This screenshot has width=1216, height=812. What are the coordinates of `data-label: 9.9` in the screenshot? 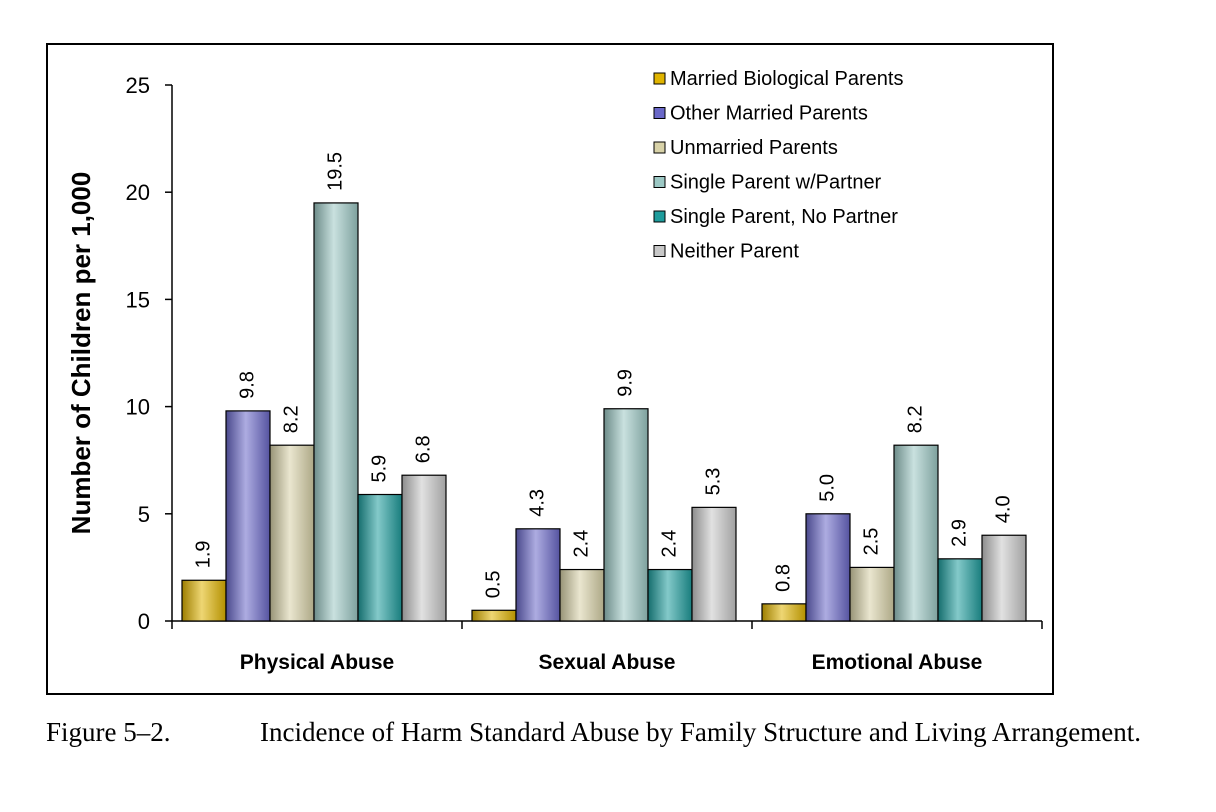 It's located at (625, 383).